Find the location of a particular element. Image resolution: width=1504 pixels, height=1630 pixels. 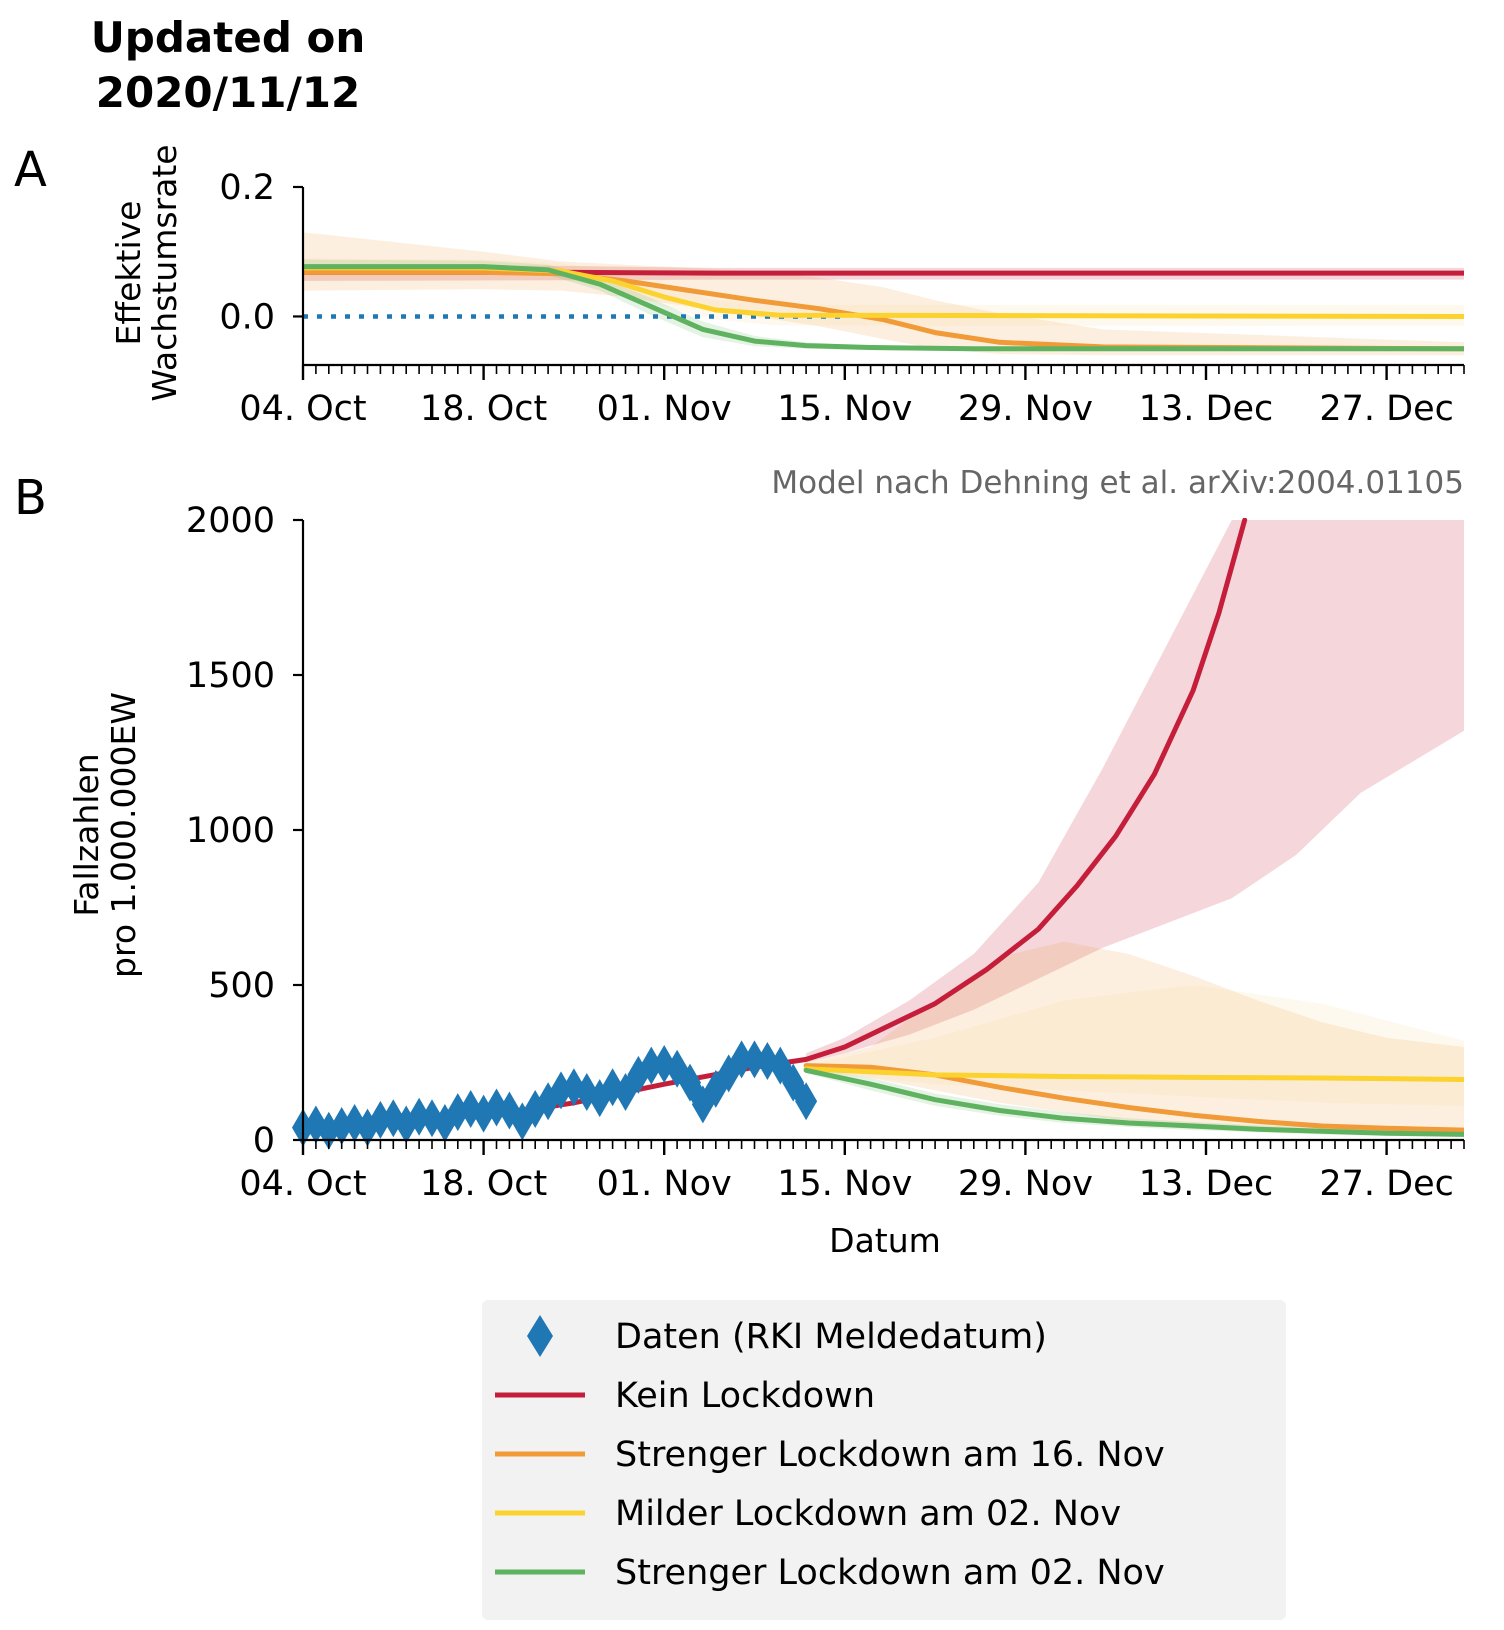

legend-label-data: Daten (RKI Meldedatum) is located at coordinates (831, 1337).